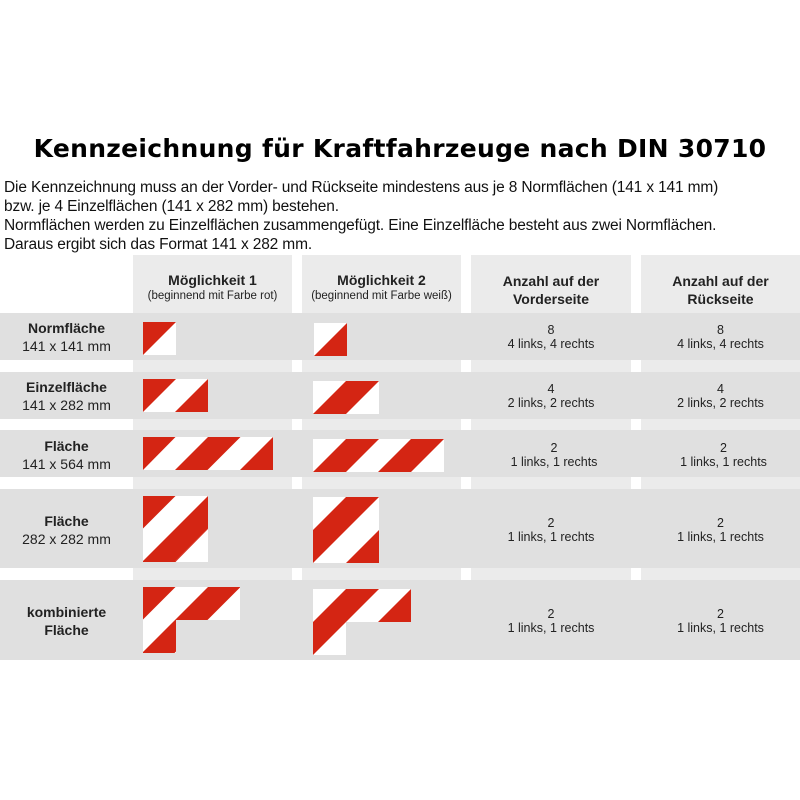 The image size is (800, 800). What do you see at coordinates (66, 530) in the screenshot?
I see `row-label-flaeche-282: Fläche 282 x 282 mm` at bounding box center [66, 530].